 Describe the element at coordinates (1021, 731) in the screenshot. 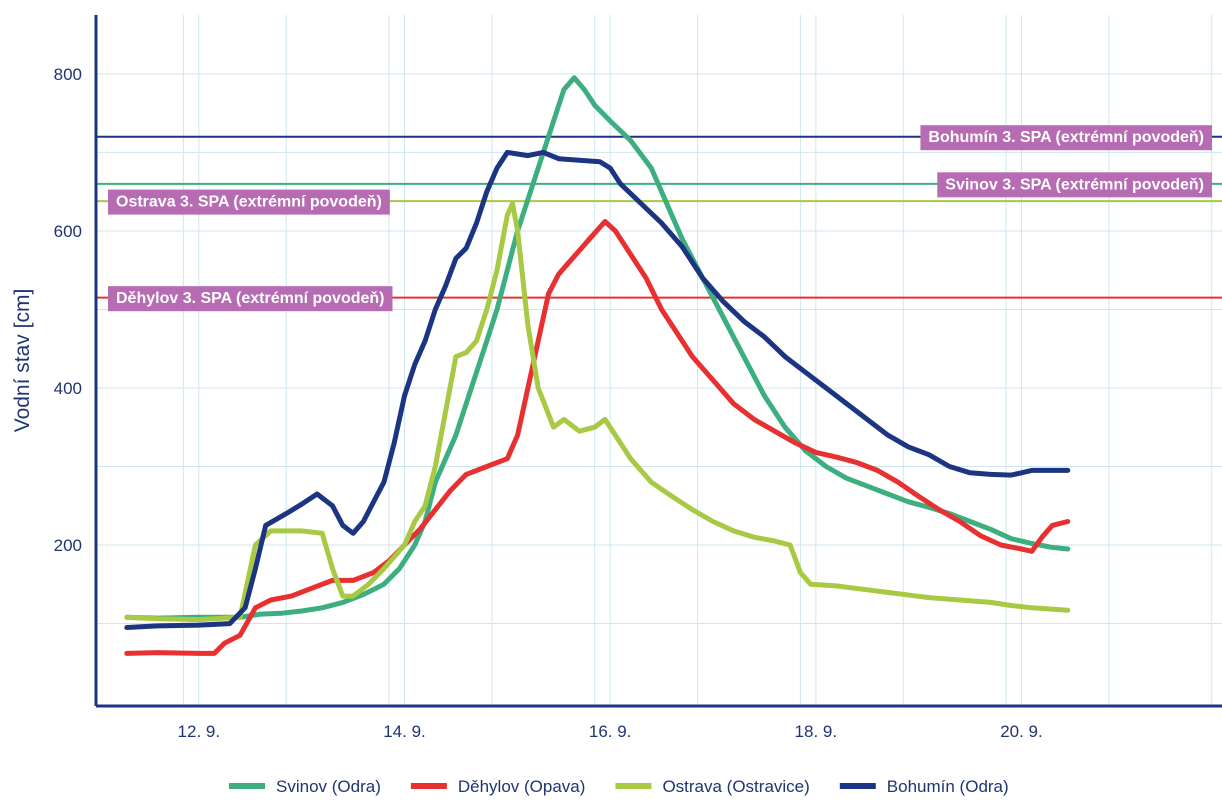

I see `x-tick-label: 20. 9.` at that location.